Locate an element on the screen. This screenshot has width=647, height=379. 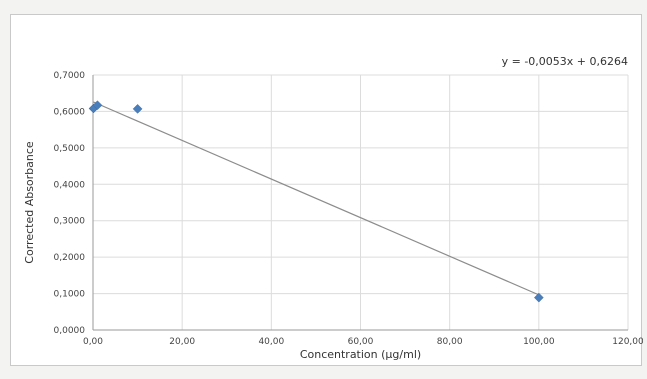
x-tick-label: 40,00 is located at coordinates (271, 342).